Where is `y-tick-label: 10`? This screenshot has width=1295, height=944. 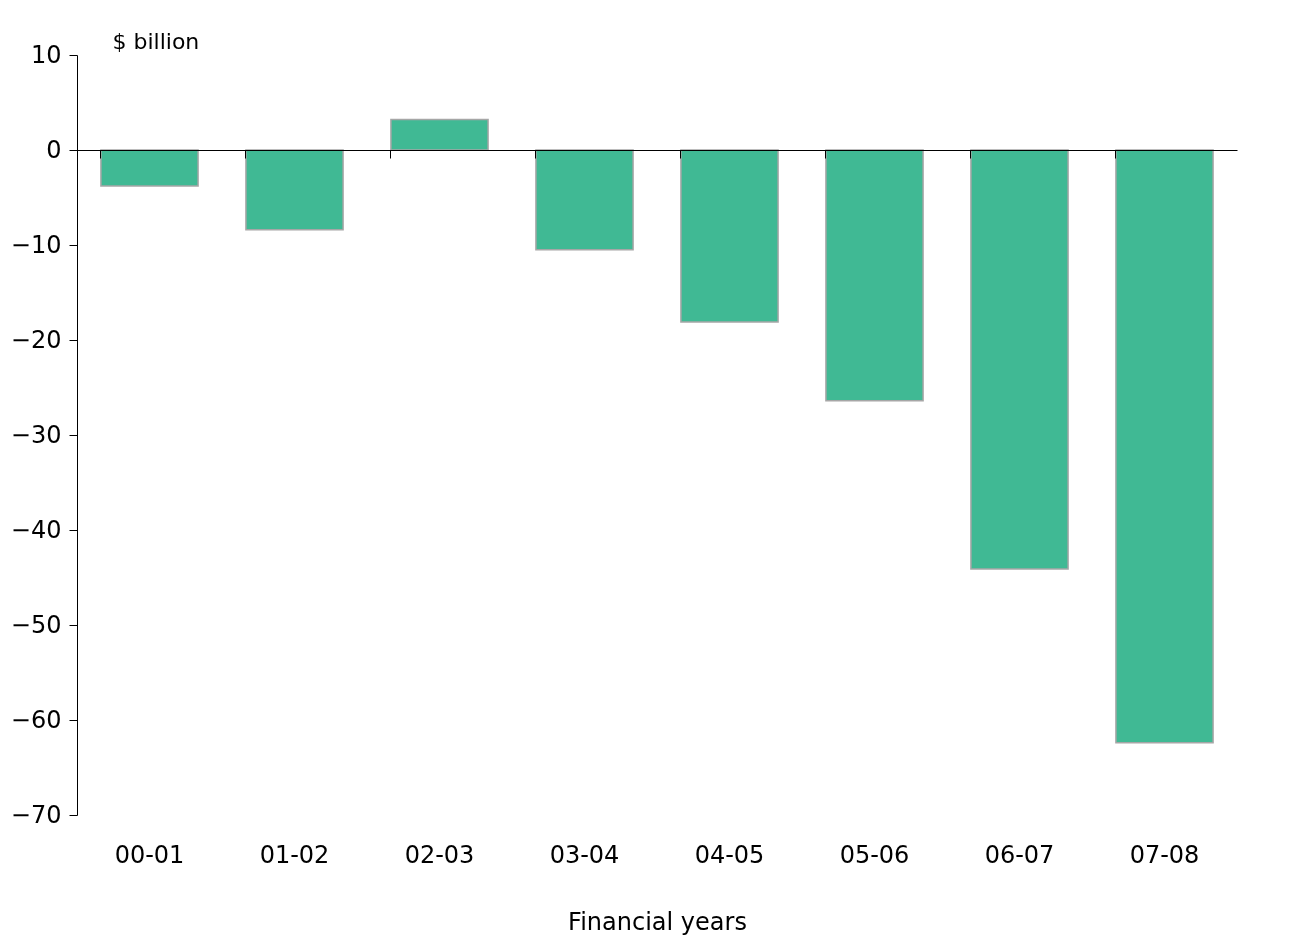 y-tick-label: 10 is located at coordinates (46, 54).